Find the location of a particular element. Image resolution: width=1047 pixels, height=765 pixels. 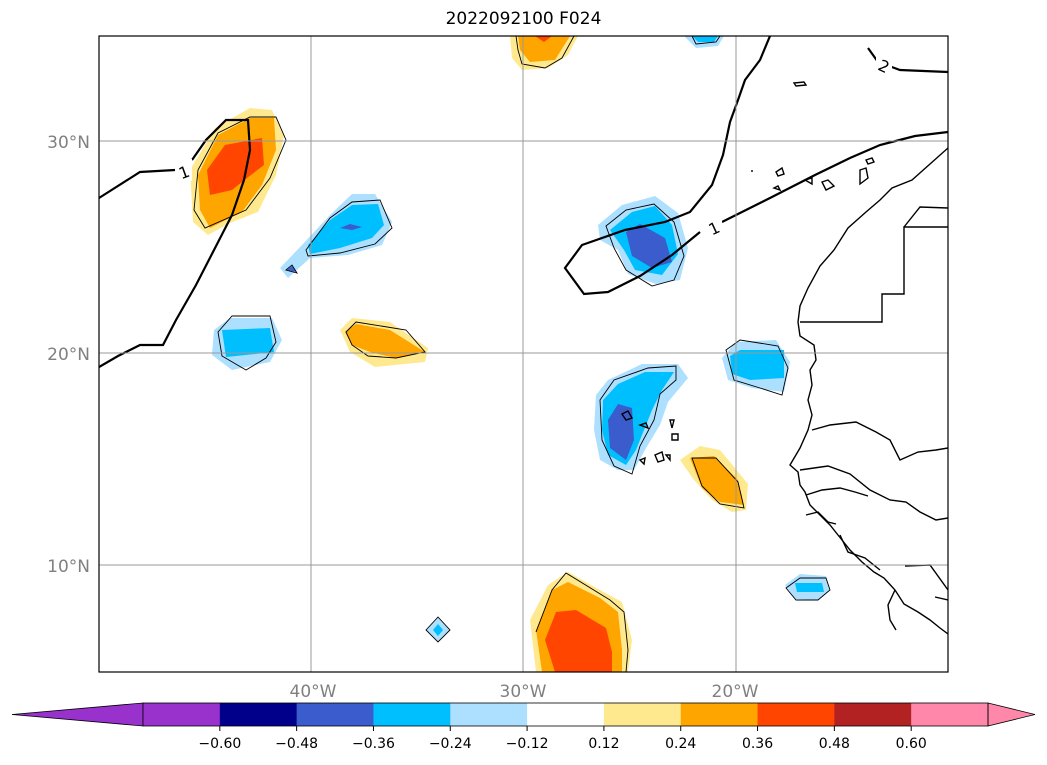

colorbar-tick-label: −0.36 is located at coordinates (373, 744).